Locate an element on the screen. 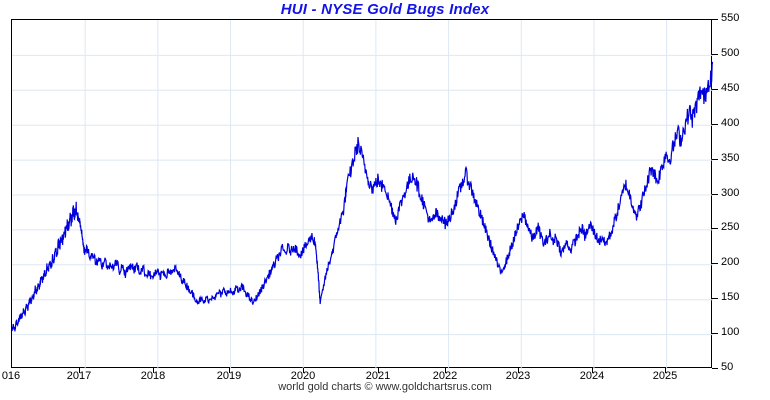  y-tick-label: 250 is located at coordinates (730, 227).